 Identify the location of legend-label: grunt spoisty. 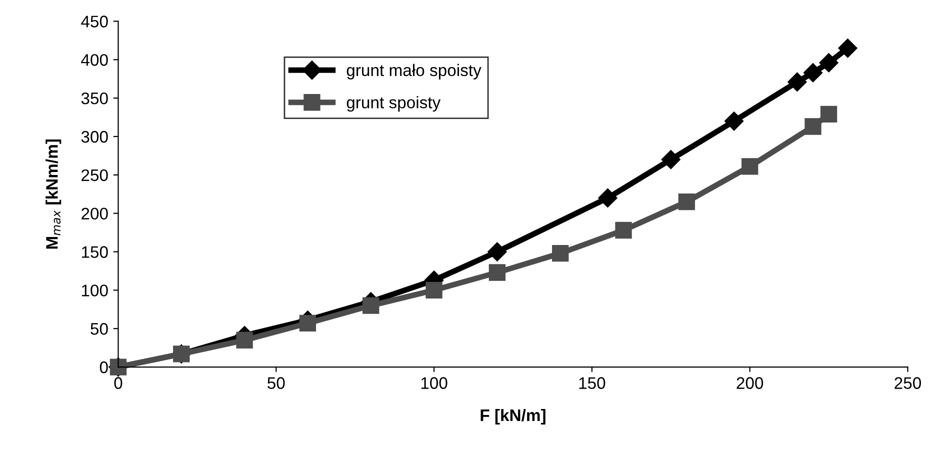
(393, 104).